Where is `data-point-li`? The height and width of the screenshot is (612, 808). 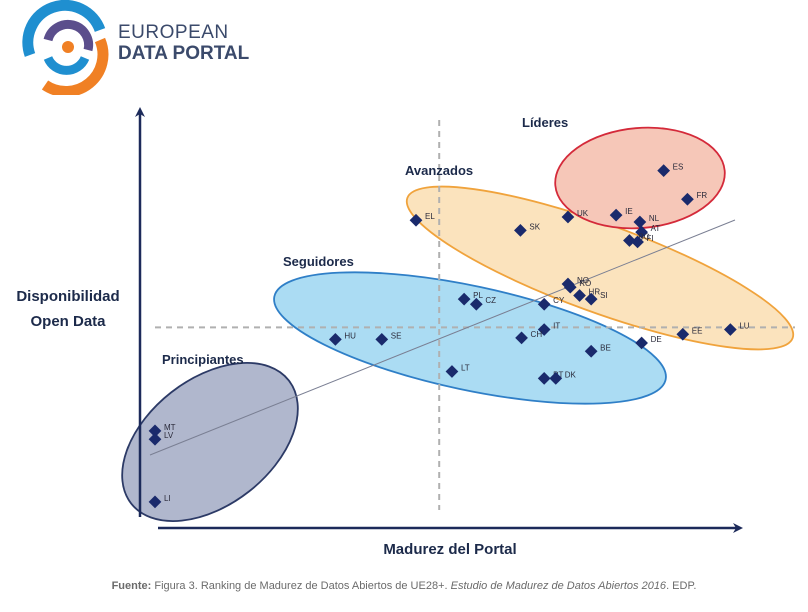
data-point-li is located at coordinates (155, 502).